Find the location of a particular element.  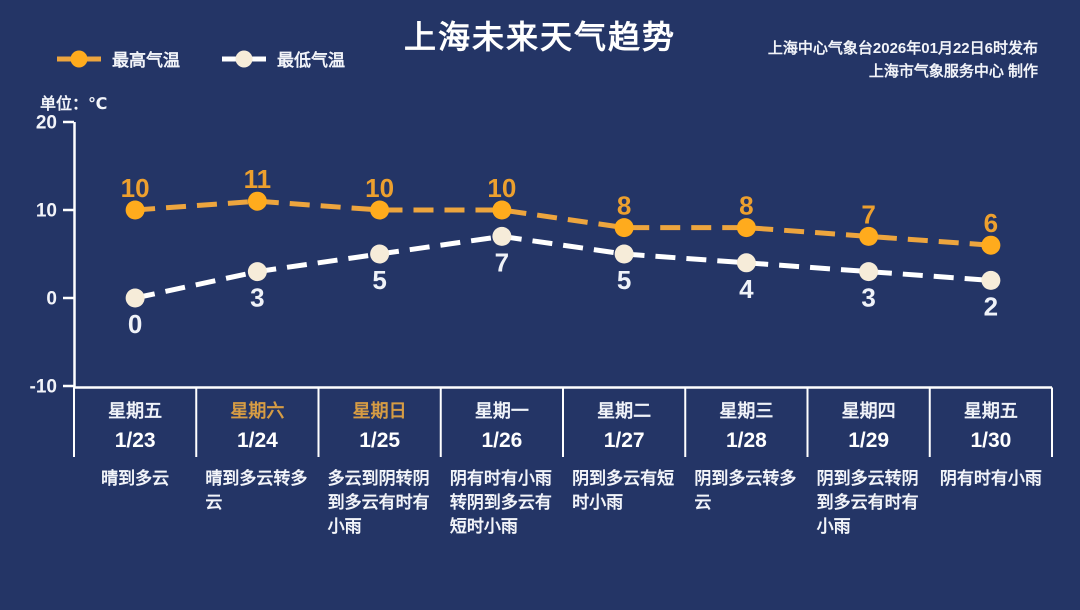

source-info: 上海中心气象台2026年01月22日6时发布 上海市气象服务中心 制作 is located at coordinates (903, 60).